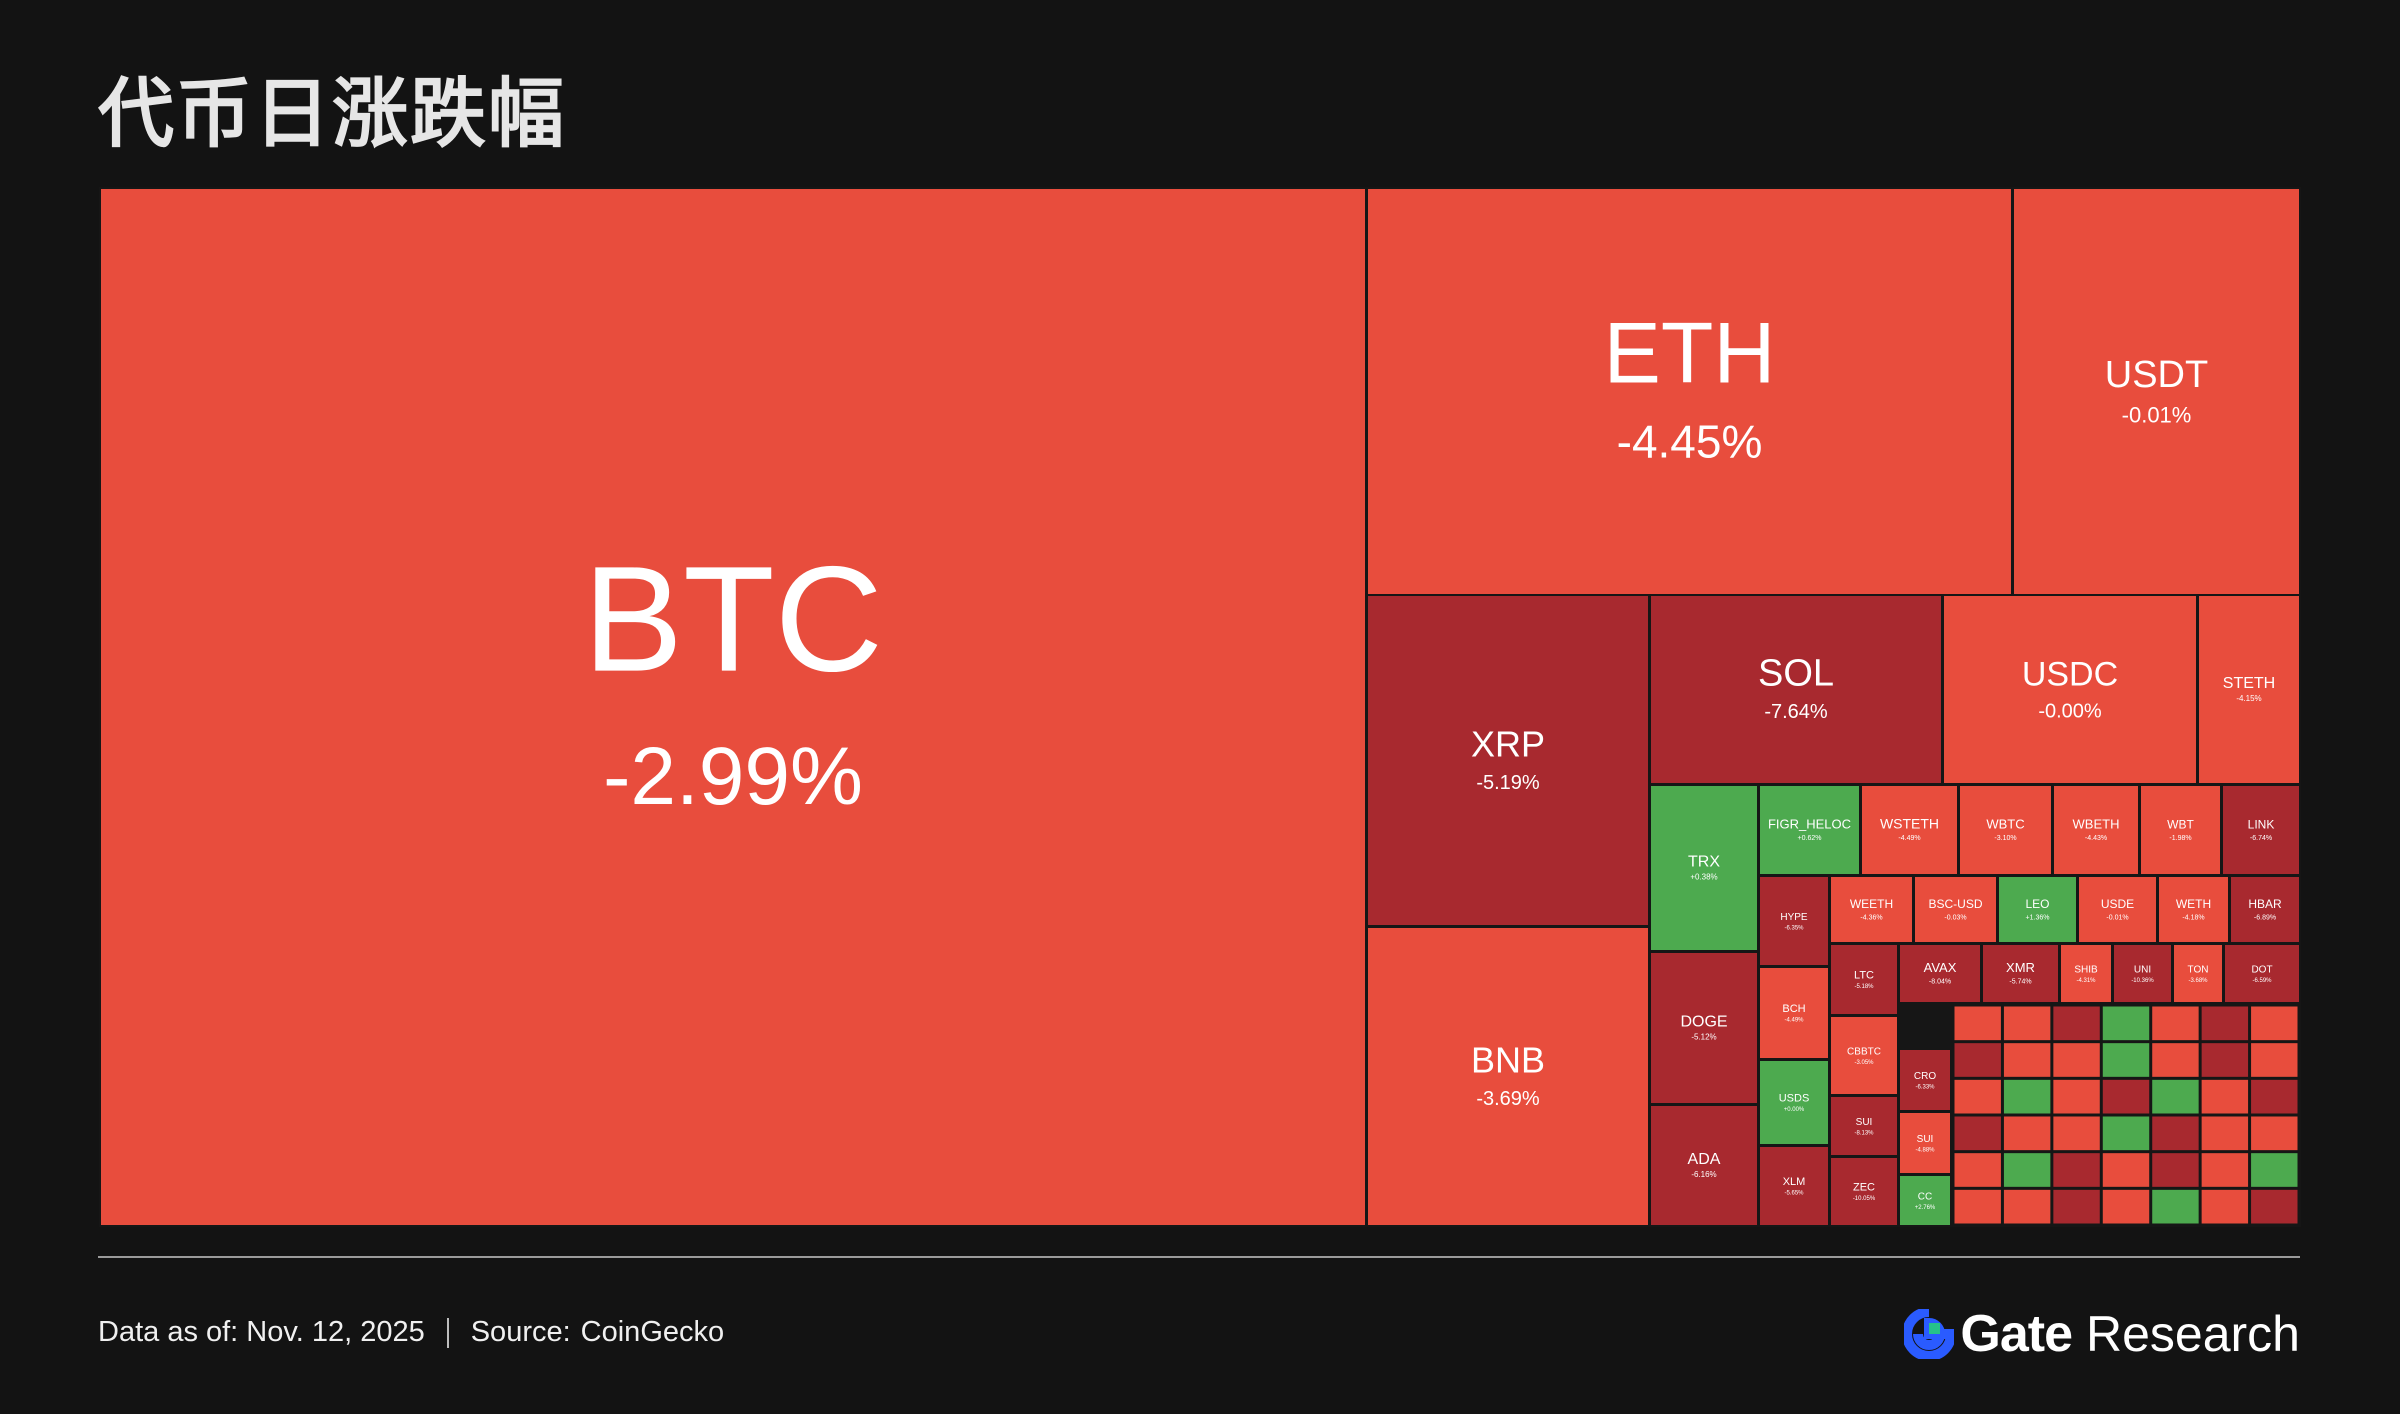 Image resolution: width=2400 pixels, height=1414 pixels. What do you see at coordinates (1704, 1028) in the screenshot?
I see `treemap-tile-doge: DOGE -5.12%` at bounding box center [1704, 1028].